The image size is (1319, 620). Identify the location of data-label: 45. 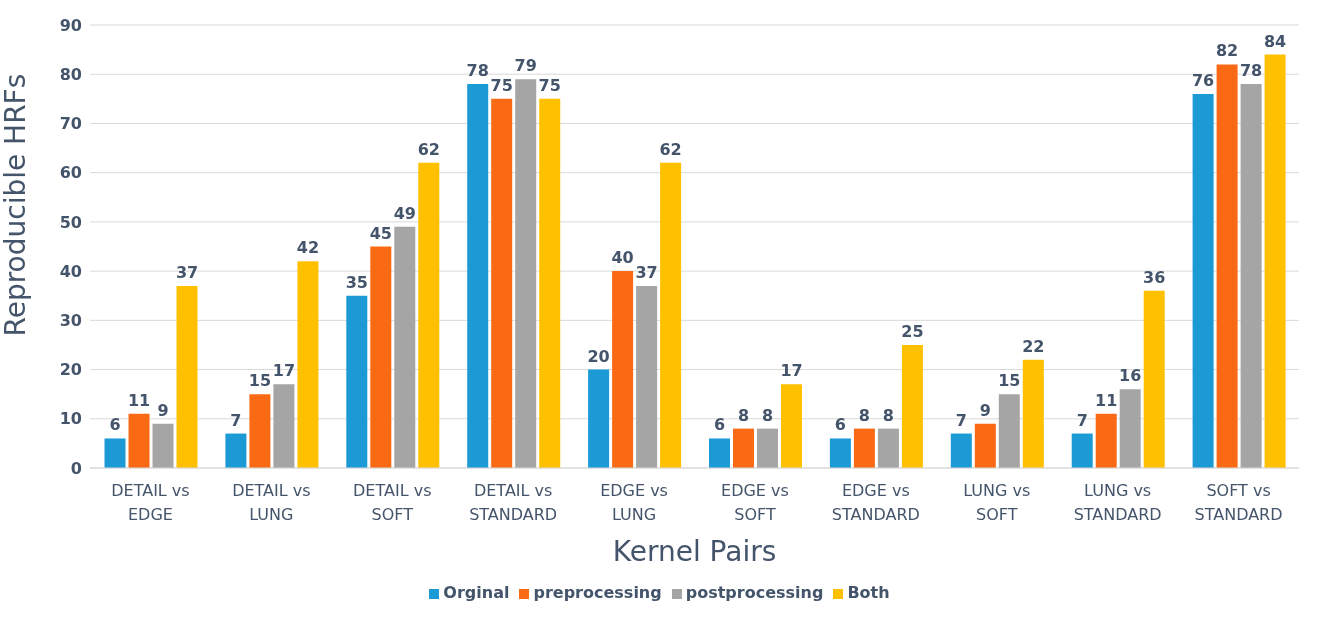
(380, 233).